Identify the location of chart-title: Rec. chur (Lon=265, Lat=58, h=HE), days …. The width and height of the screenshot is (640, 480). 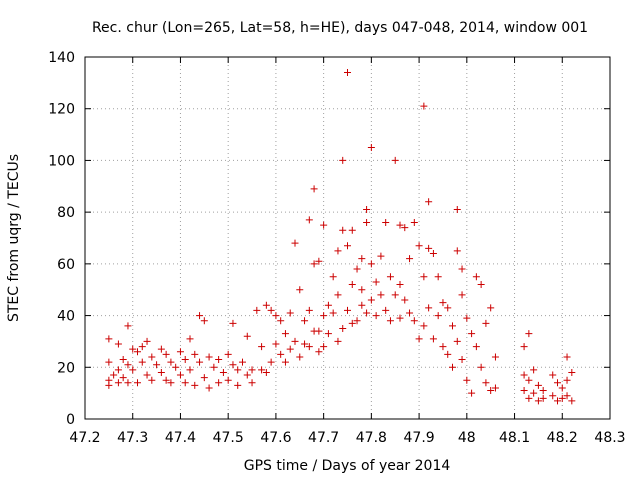
(340, 28).